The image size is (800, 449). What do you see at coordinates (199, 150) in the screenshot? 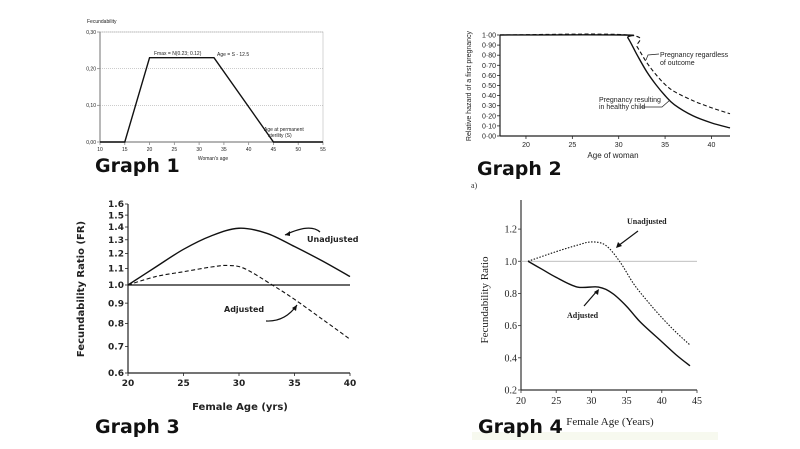
I see `chart1-x-tick-label: 30` at bounding box center [199, 150].